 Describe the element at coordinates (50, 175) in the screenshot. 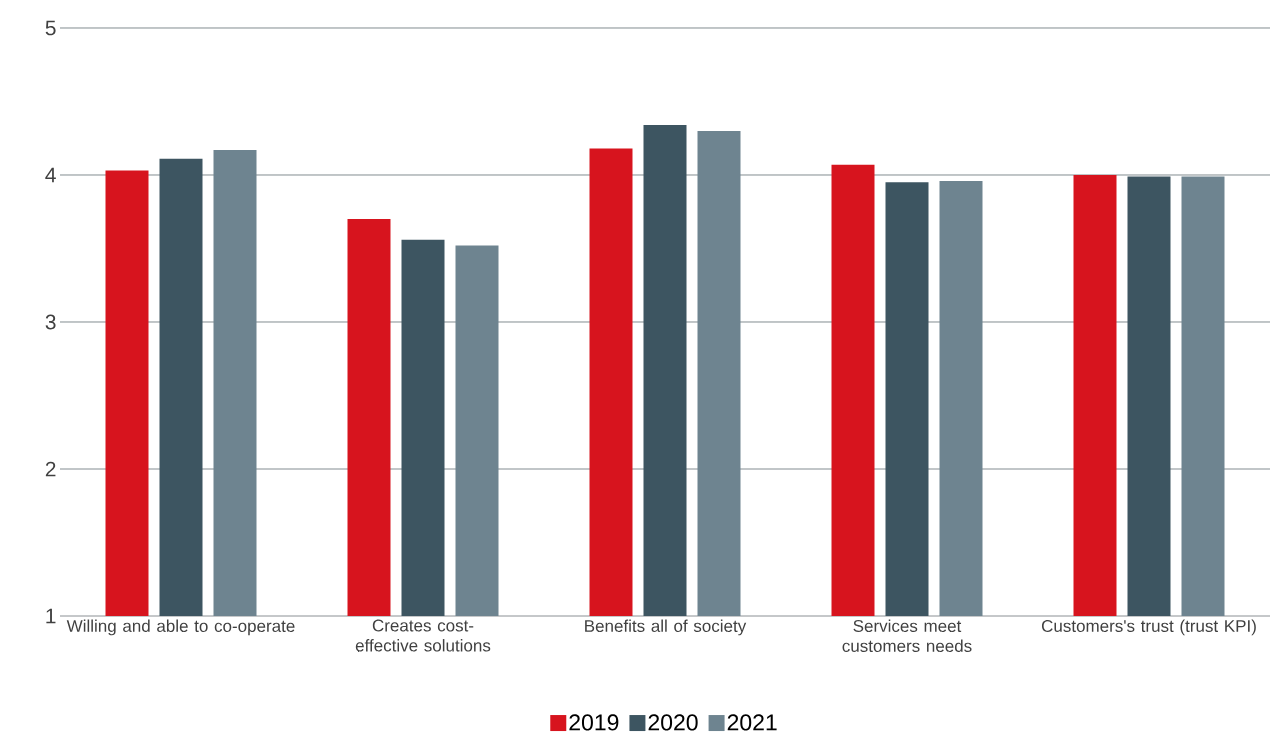

I see `y-tick-label: 4` at that location.